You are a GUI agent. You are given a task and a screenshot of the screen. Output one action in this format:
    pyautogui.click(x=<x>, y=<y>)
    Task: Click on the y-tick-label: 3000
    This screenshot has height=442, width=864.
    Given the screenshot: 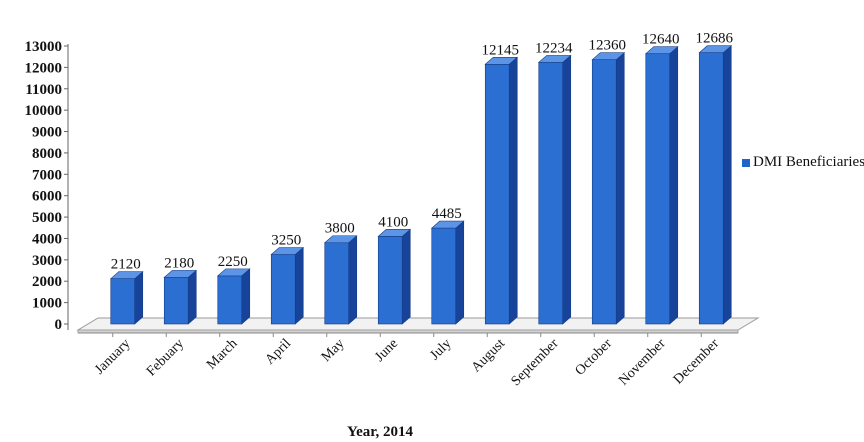 What is the action you would take?
    pyautogui.click(x=47, y=261)
    